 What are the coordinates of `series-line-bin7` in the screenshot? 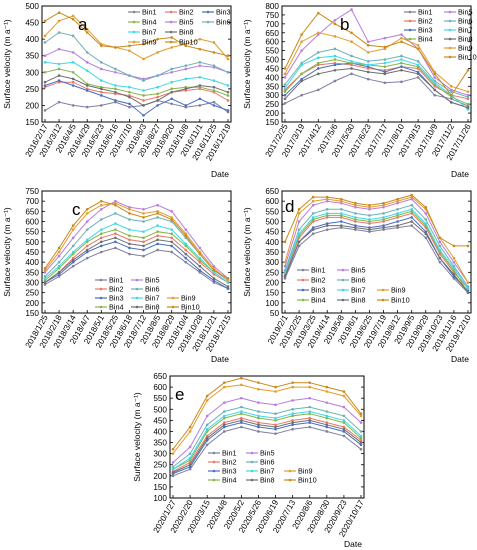 It's located at (136, 76).